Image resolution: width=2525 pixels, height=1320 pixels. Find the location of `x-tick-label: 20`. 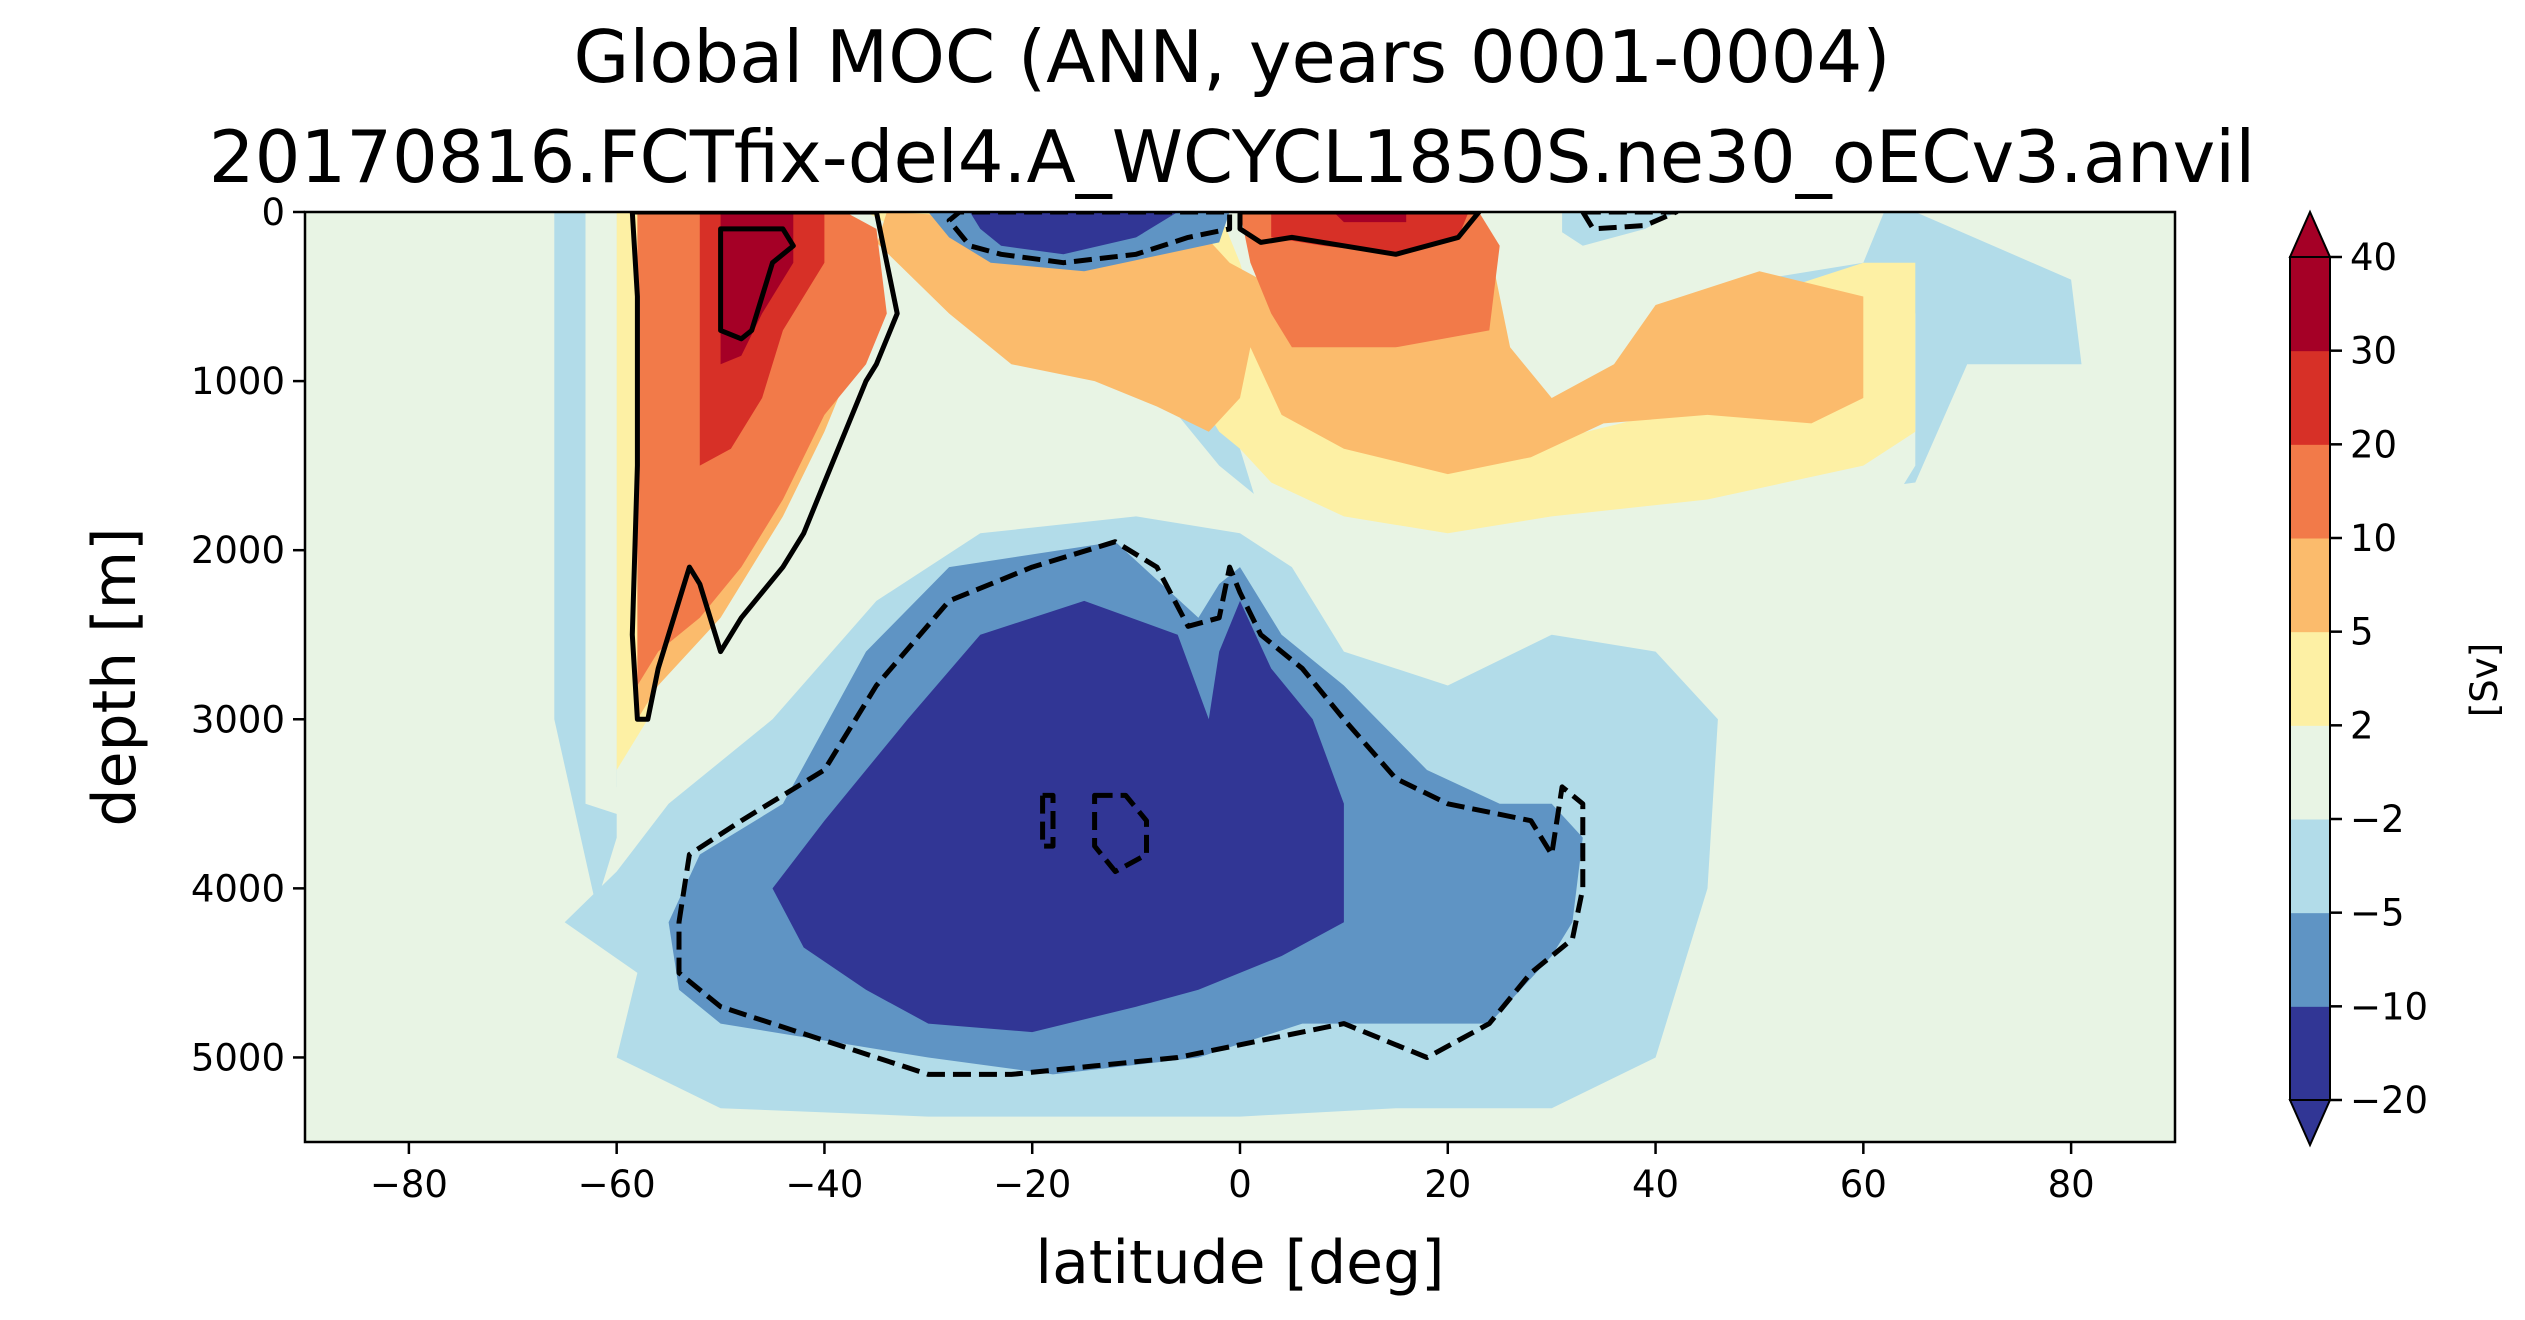

x-tick-label: 20 is located at coordinates (1447, 1184).